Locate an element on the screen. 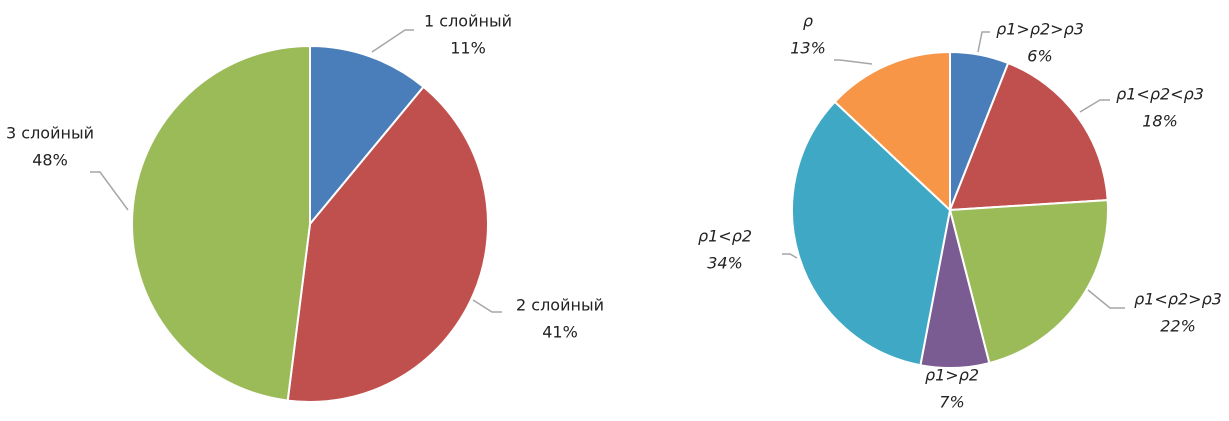  slice-value: 41% is located at coordinates (560, 332).